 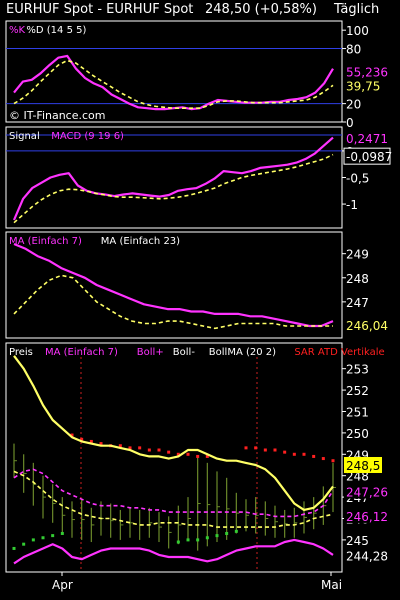 I want to click on legend-label: BollMA (20 2), so click(x=242, y=352).